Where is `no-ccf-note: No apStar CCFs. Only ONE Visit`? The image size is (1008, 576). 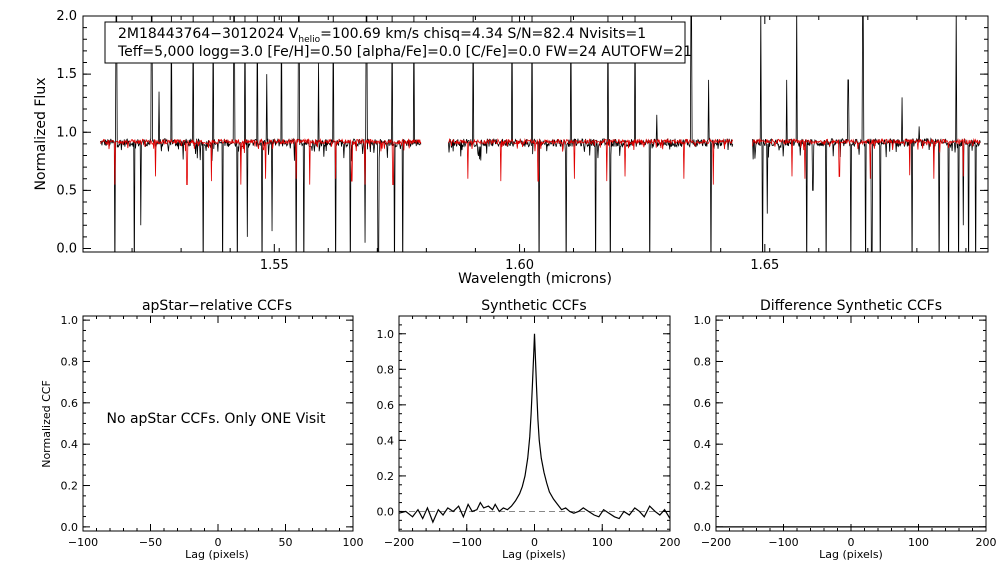
no-ccf-note: No apStar CCFs. Only ONE Visit is located at coordinates (216, 419).